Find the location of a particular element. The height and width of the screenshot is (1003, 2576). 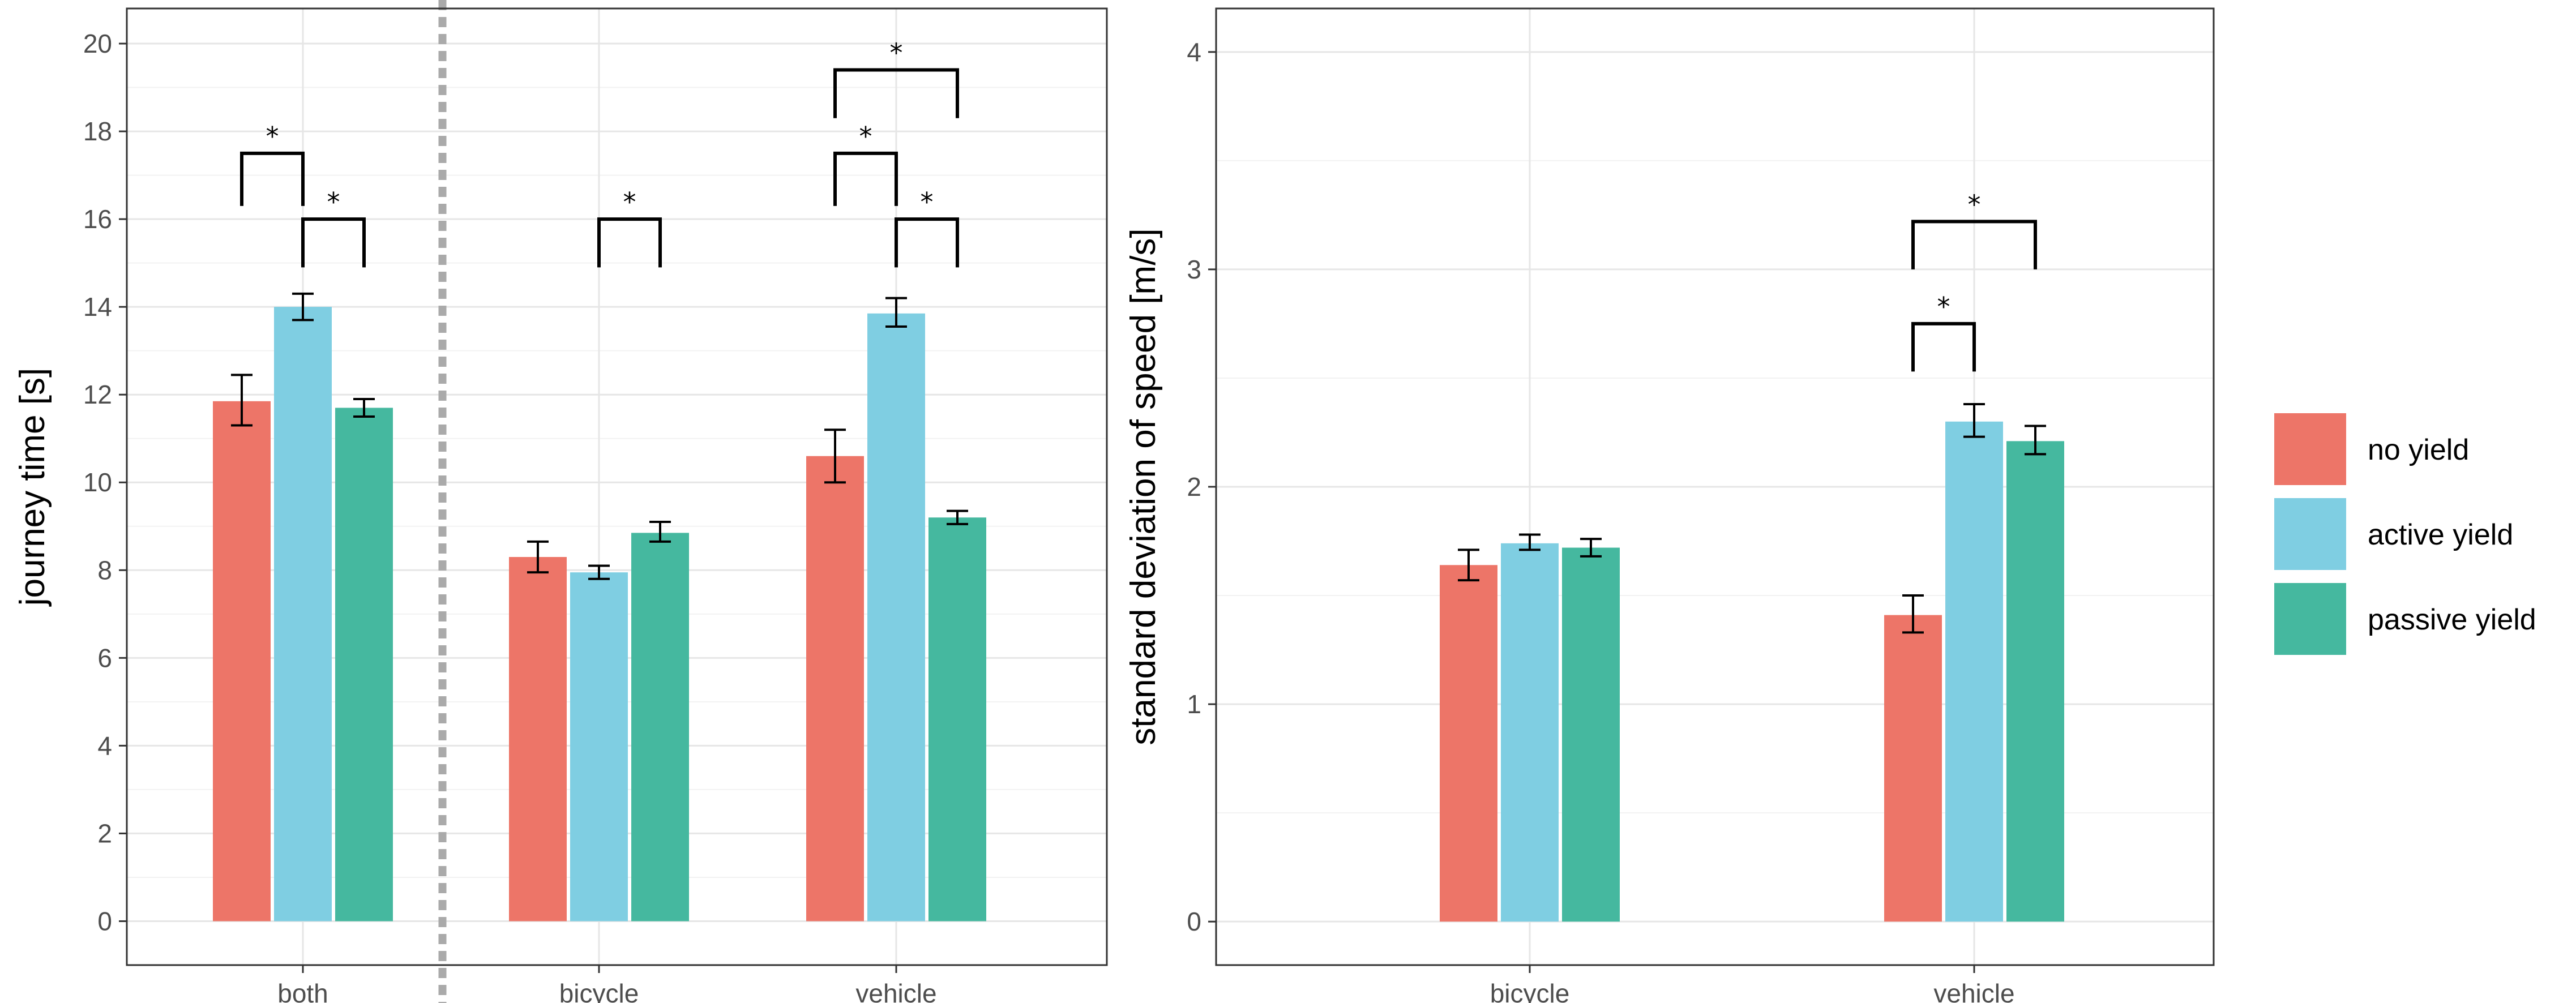

x-tick-label: both is located at coordinates (302, 991).